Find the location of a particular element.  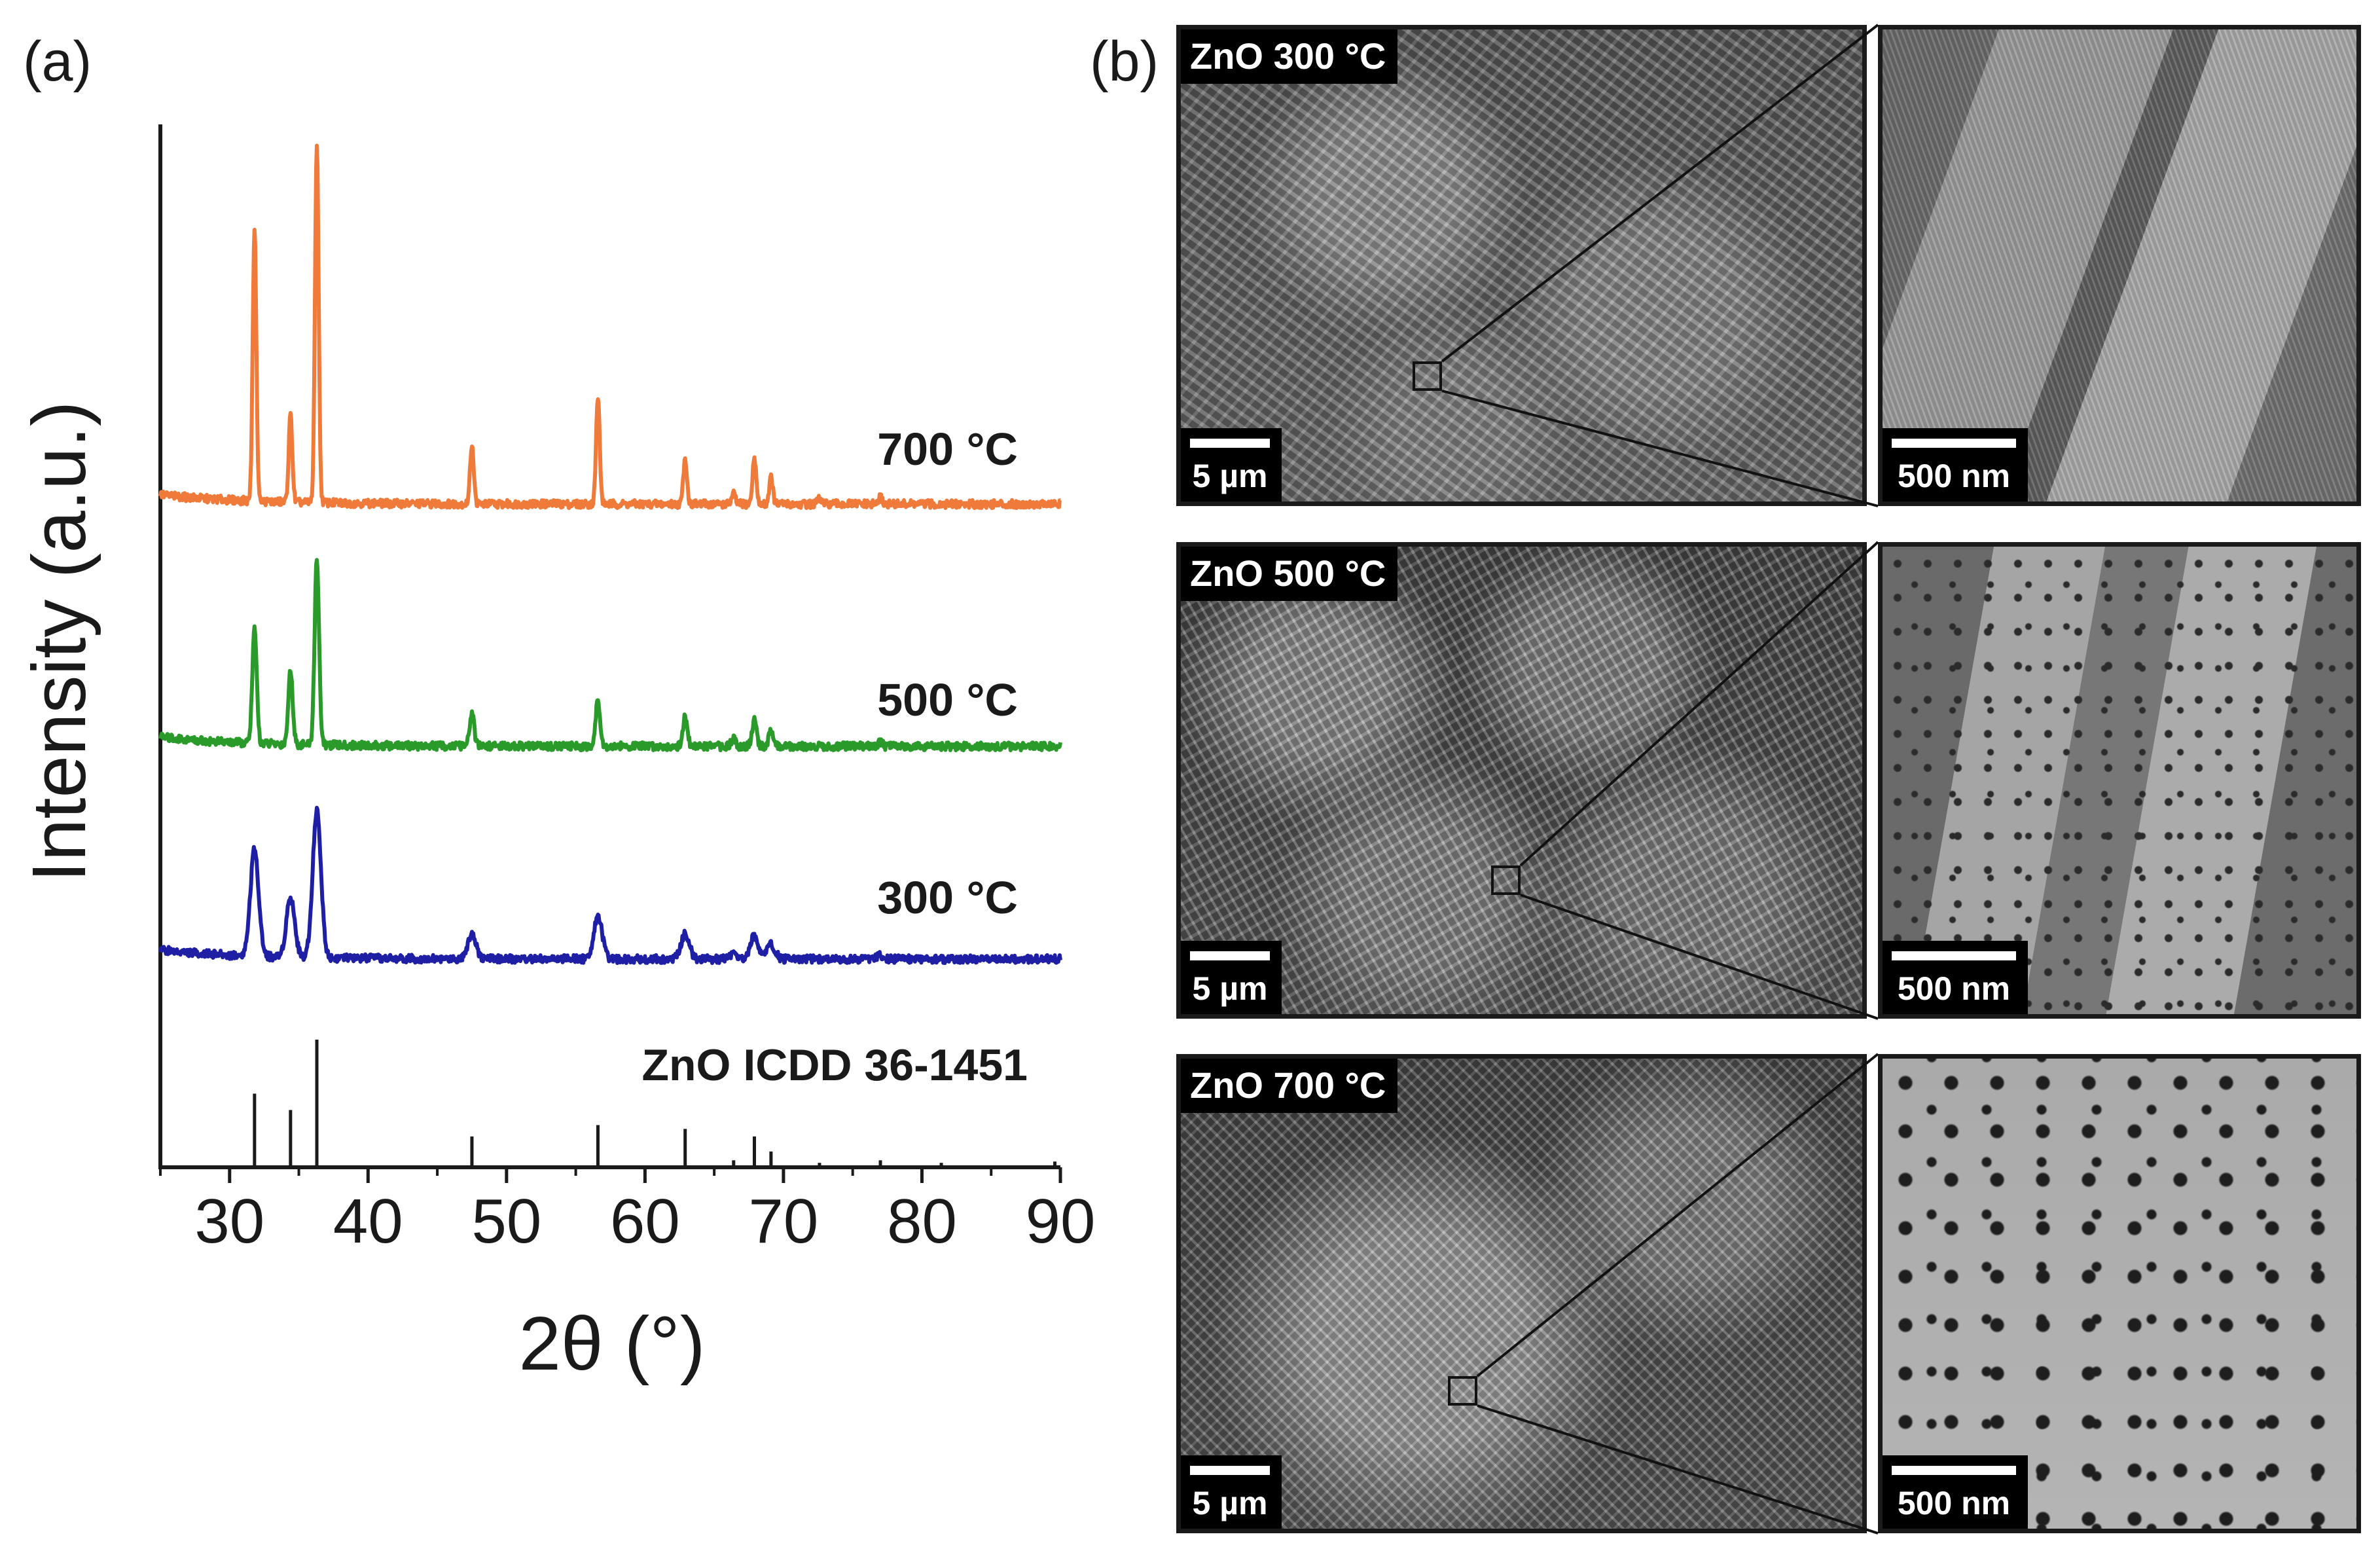

xrd-labels-group: 700 °C 500 °C 300 °C ZnO ICDD 36-1451 is located at coordinates (834, 757).